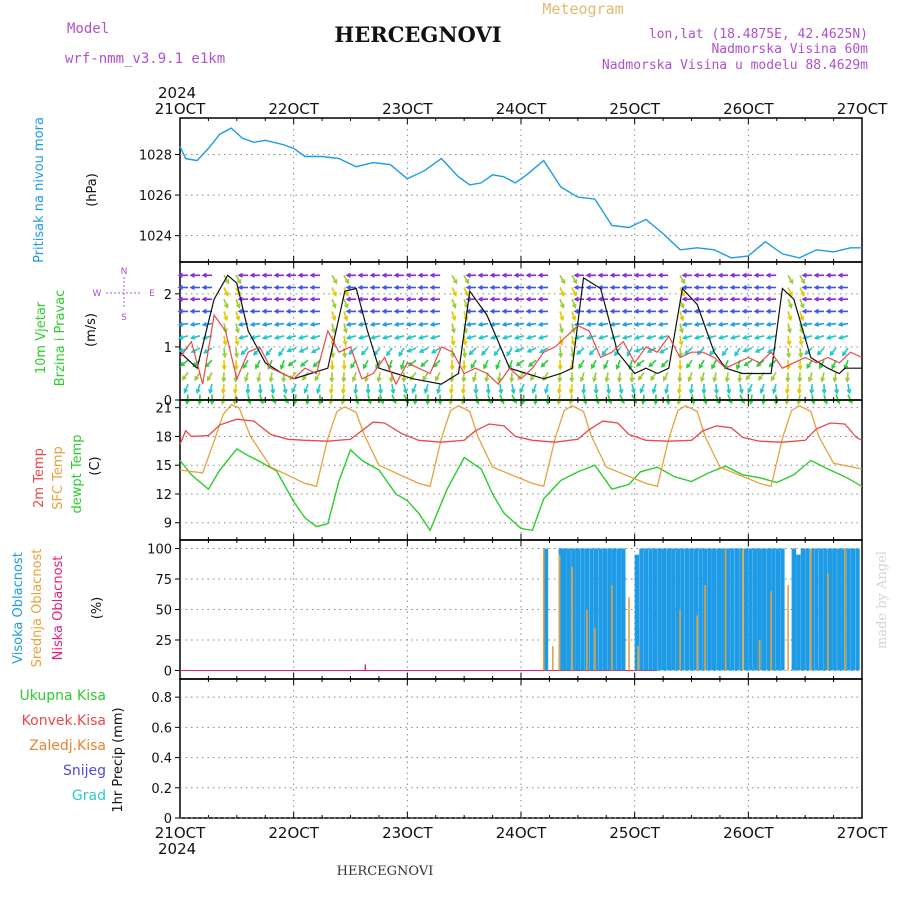  What do you see at coordinates (758, 34) in the screenshot?
I see `lonlat-text: lon,lat (18.4875E, 42.4625N)` at bounding box center [758, 34].